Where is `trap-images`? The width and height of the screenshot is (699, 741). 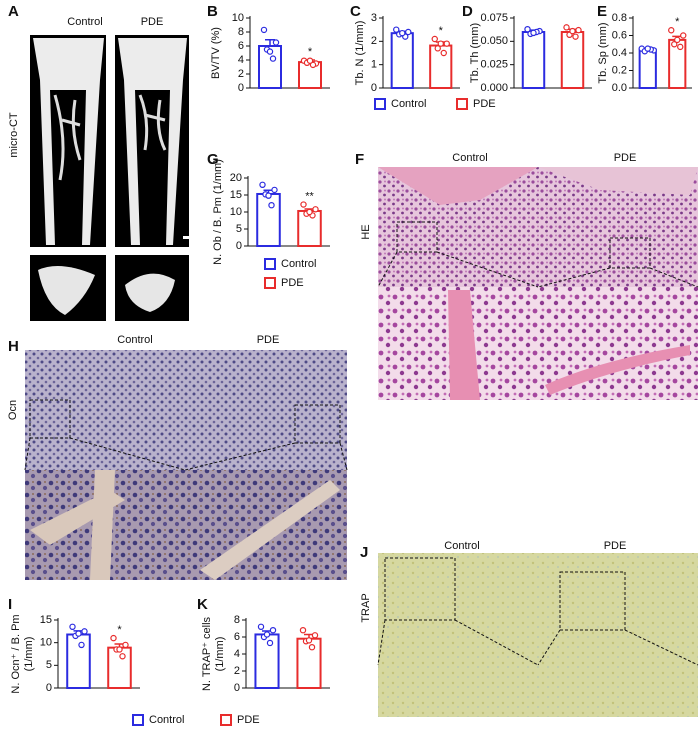 trap-images is located at coordinates (538, 635).